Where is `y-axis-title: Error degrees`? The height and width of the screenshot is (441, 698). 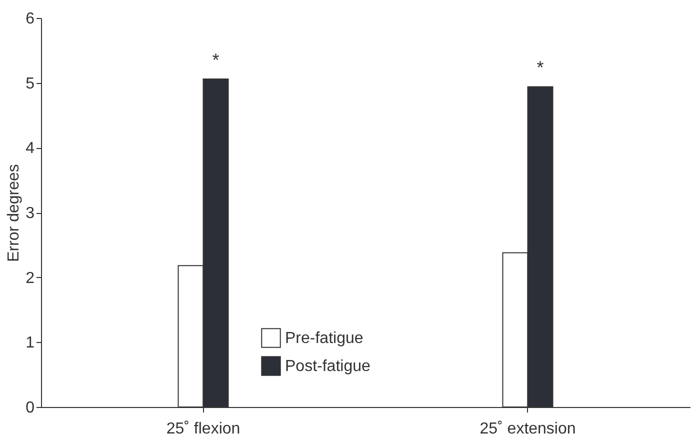
y-axis-title: Error degrees is located at coordinates (14, 213).